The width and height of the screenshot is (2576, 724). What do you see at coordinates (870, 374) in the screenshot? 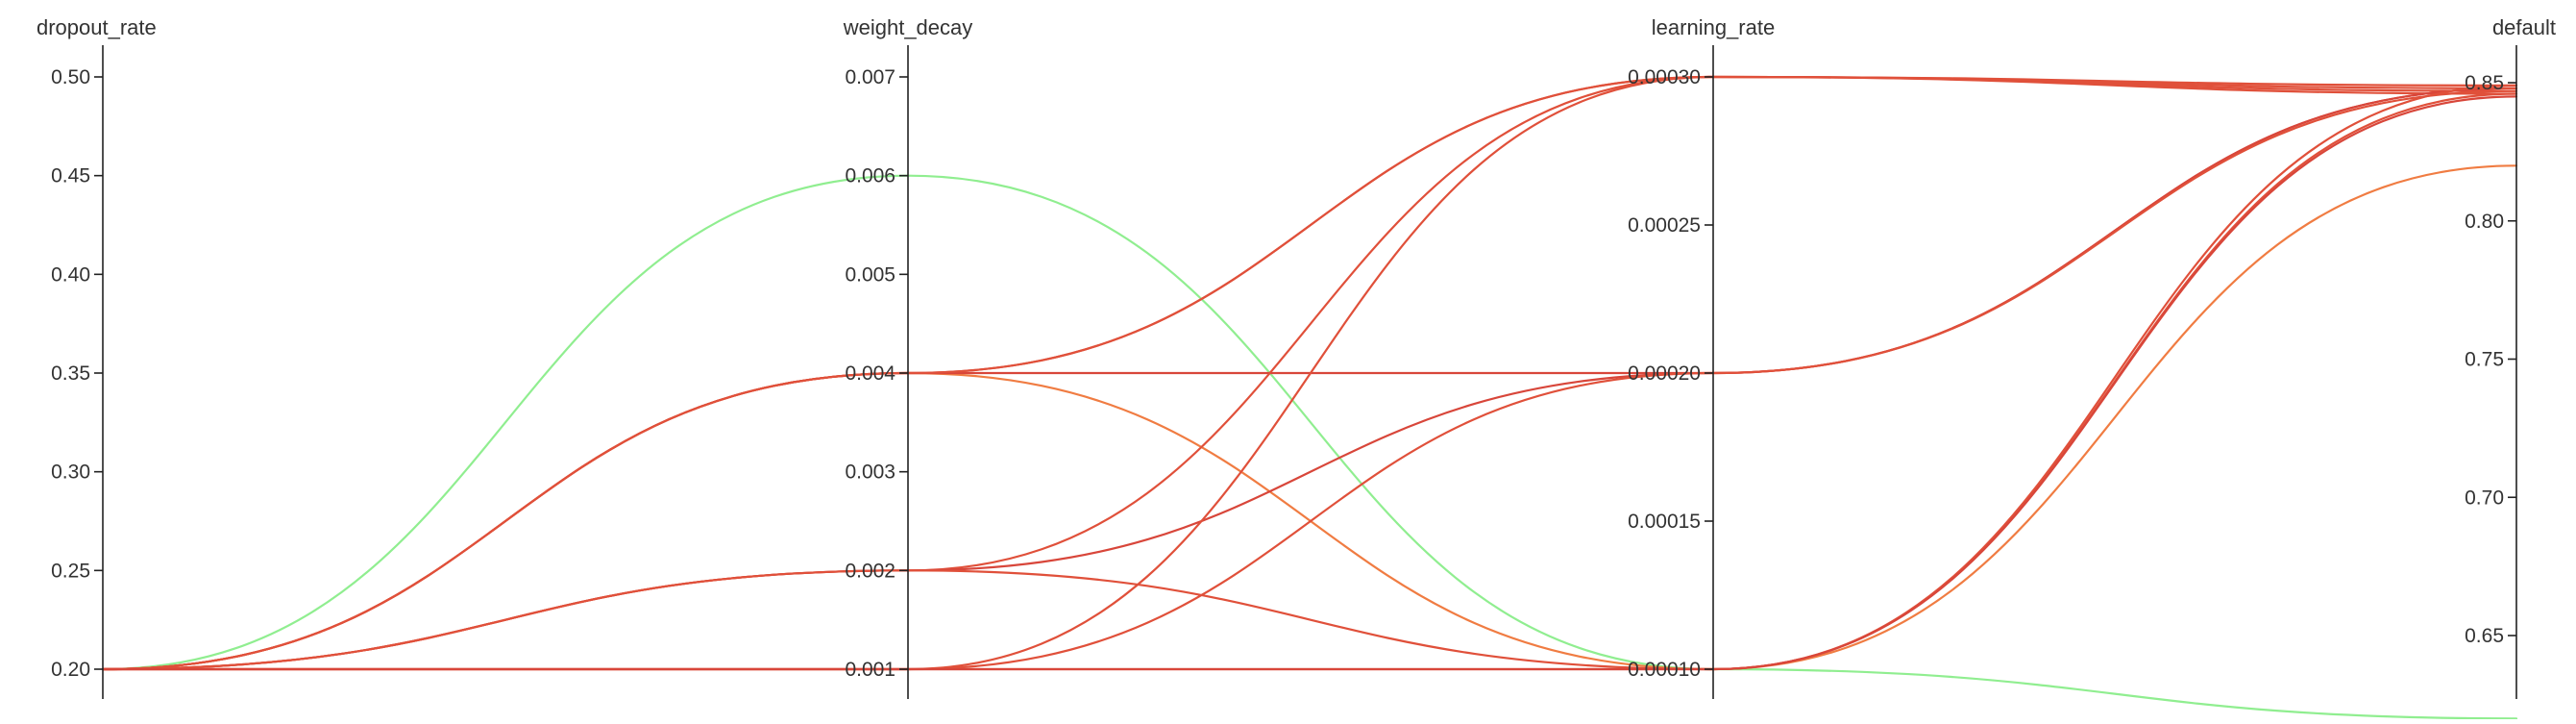
I see `tick-label: 0.004` at bounding box center [870, 374].